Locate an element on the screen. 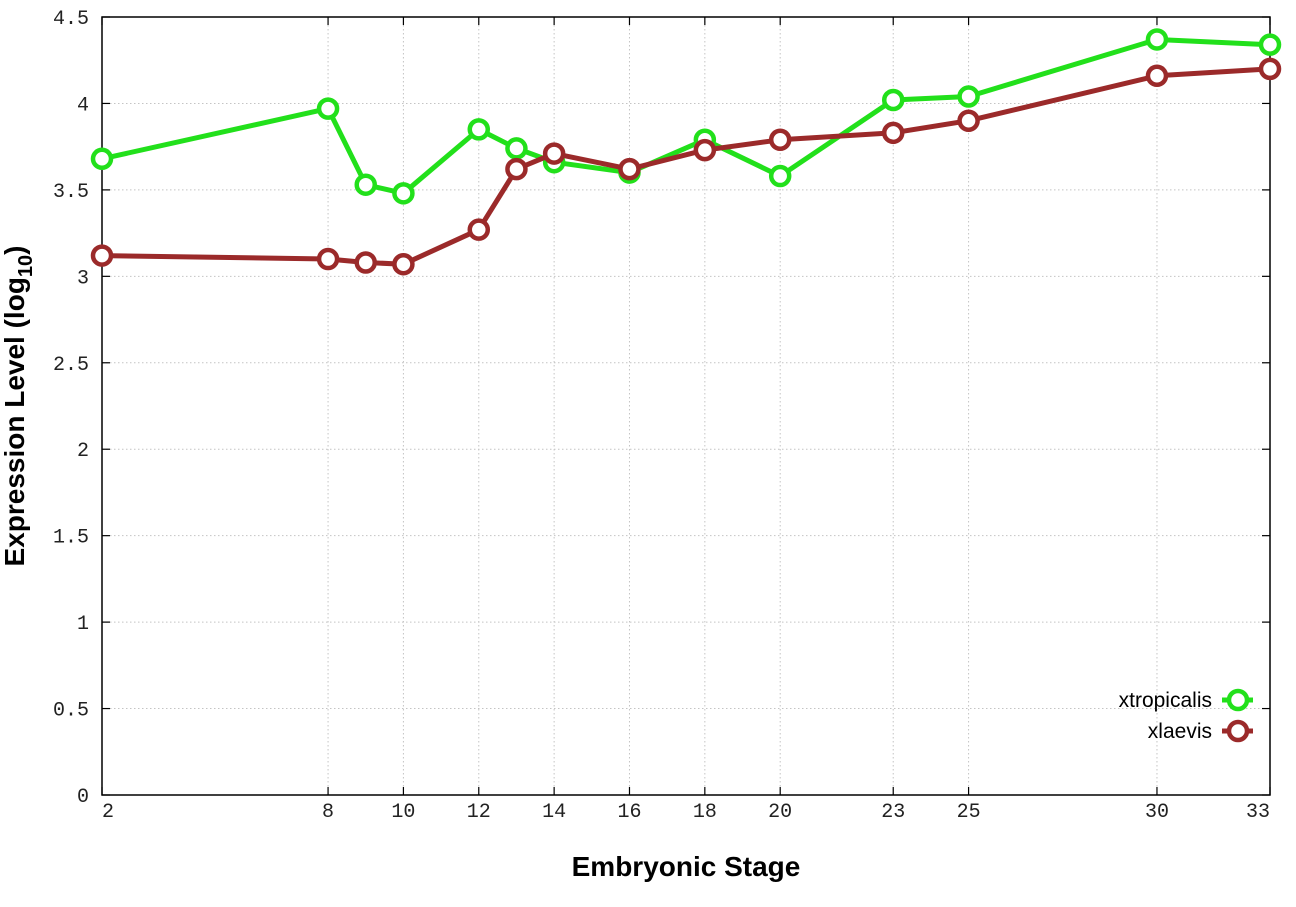  x-tick-label: 16 is located at coordinates (629, 812).